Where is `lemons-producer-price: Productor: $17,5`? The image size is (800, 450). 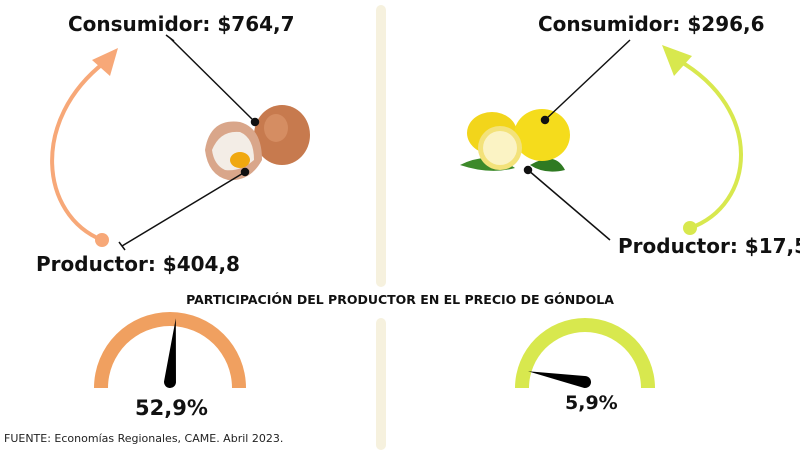 lemons-producer-price: Productor: $17,5 is located at coordinates (709, 246).